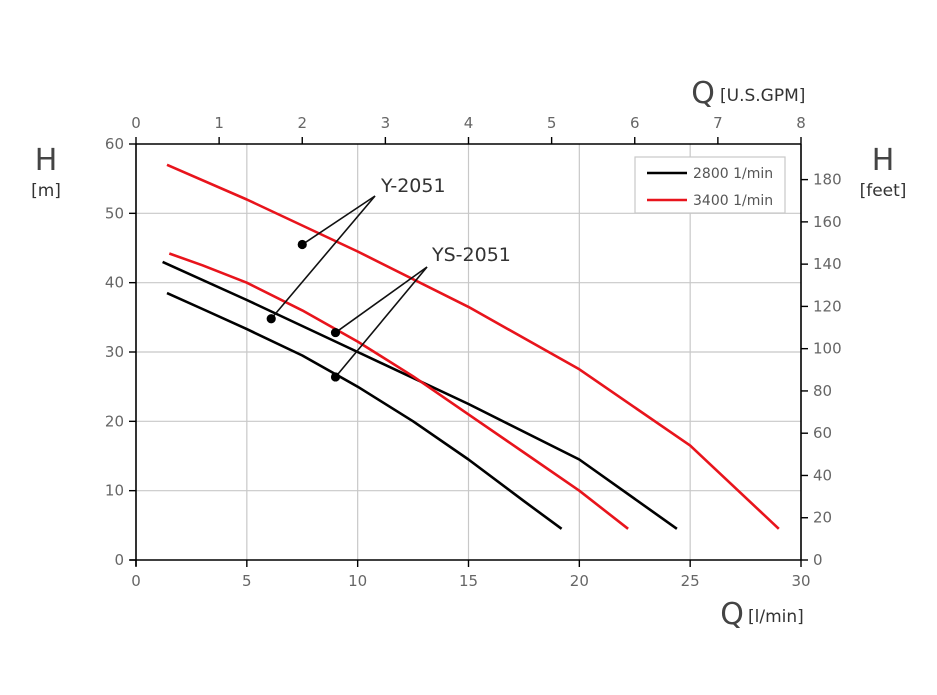  What do you see at coordinates (219, 123) in the screenshot?
I see `x-top-tick-label: 1` at bounding box center [219, 123].